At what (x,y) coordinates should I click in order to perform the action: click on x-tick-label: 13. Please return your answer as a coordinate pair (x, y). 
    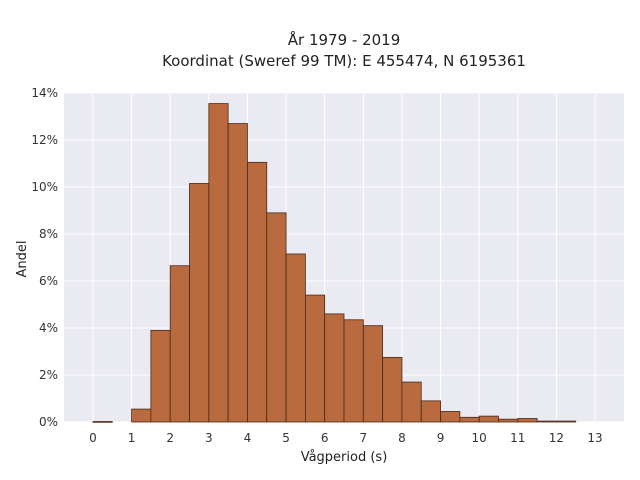
    Looking at the image, I should click on (594, 438).